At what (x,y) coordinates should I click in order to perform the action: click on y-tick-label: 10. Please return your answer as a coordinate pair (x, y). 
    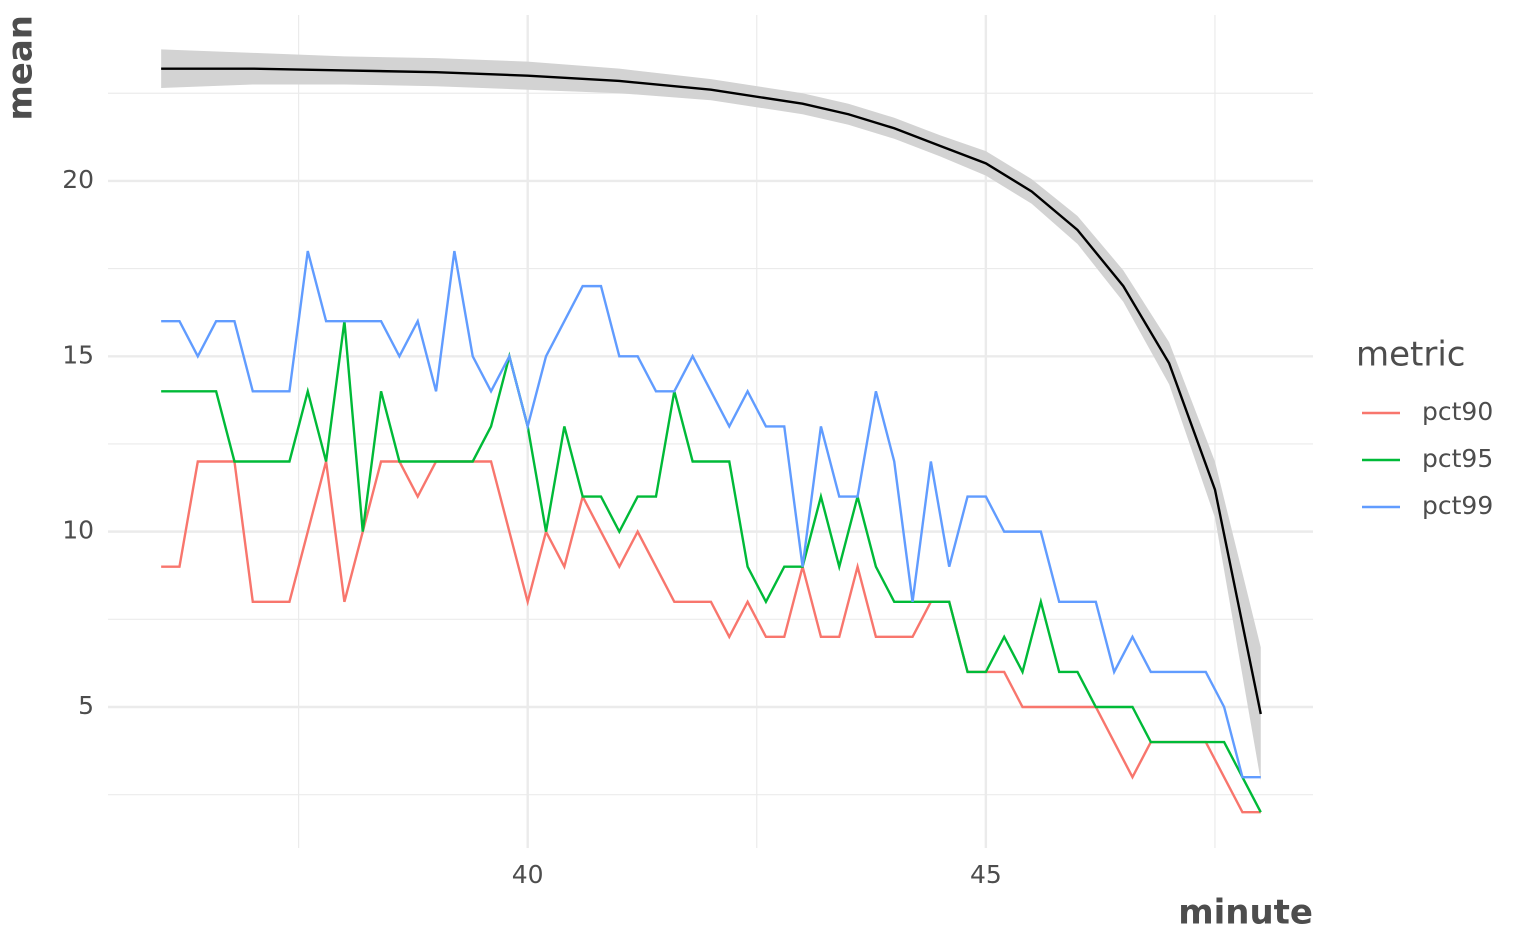
    Looking at the image, I should click on (78, 530).